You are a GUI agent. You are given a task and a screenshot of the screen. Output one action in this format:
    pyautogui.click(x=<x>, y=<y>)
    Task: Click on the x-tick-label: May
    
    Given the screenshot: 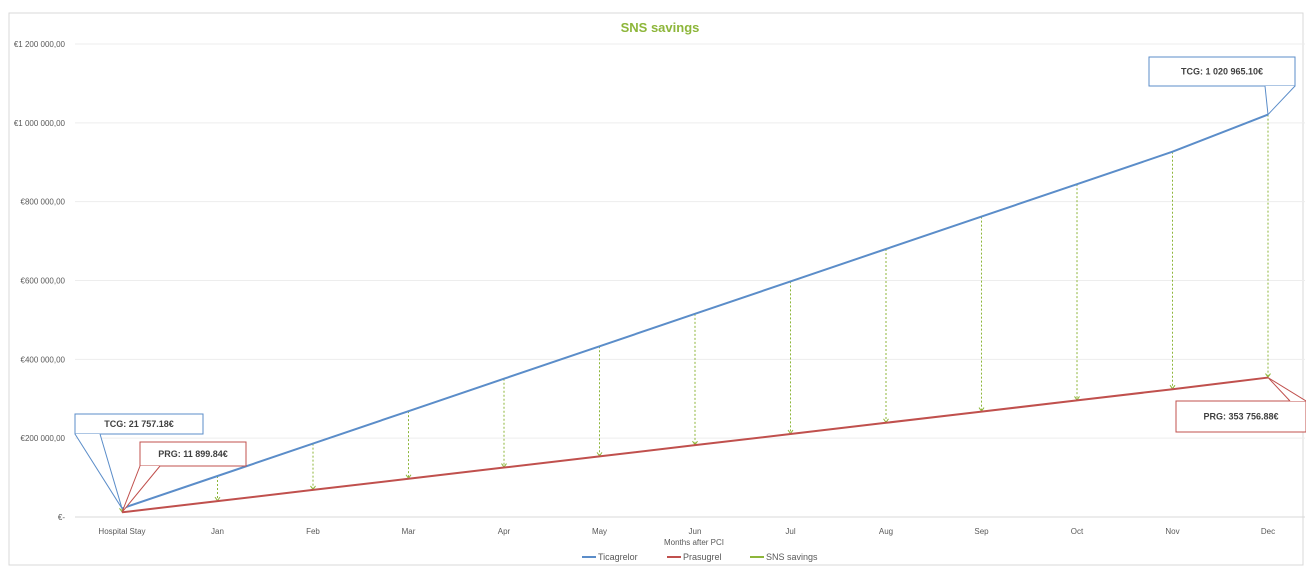 What is the action you would take?
    pyautogui.click(x=599, y=531)
    